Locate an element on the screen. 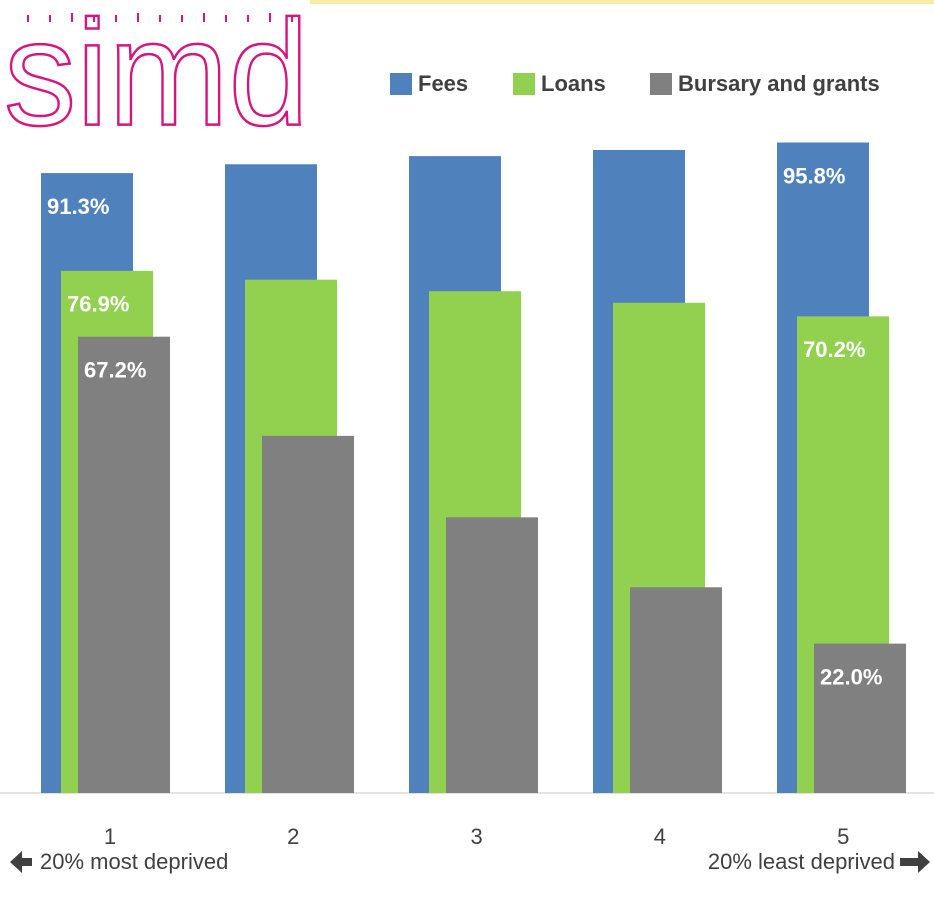 This screenshot has height=903, width=934. x-tick-label: 3 is located at coordinates (476, 836).